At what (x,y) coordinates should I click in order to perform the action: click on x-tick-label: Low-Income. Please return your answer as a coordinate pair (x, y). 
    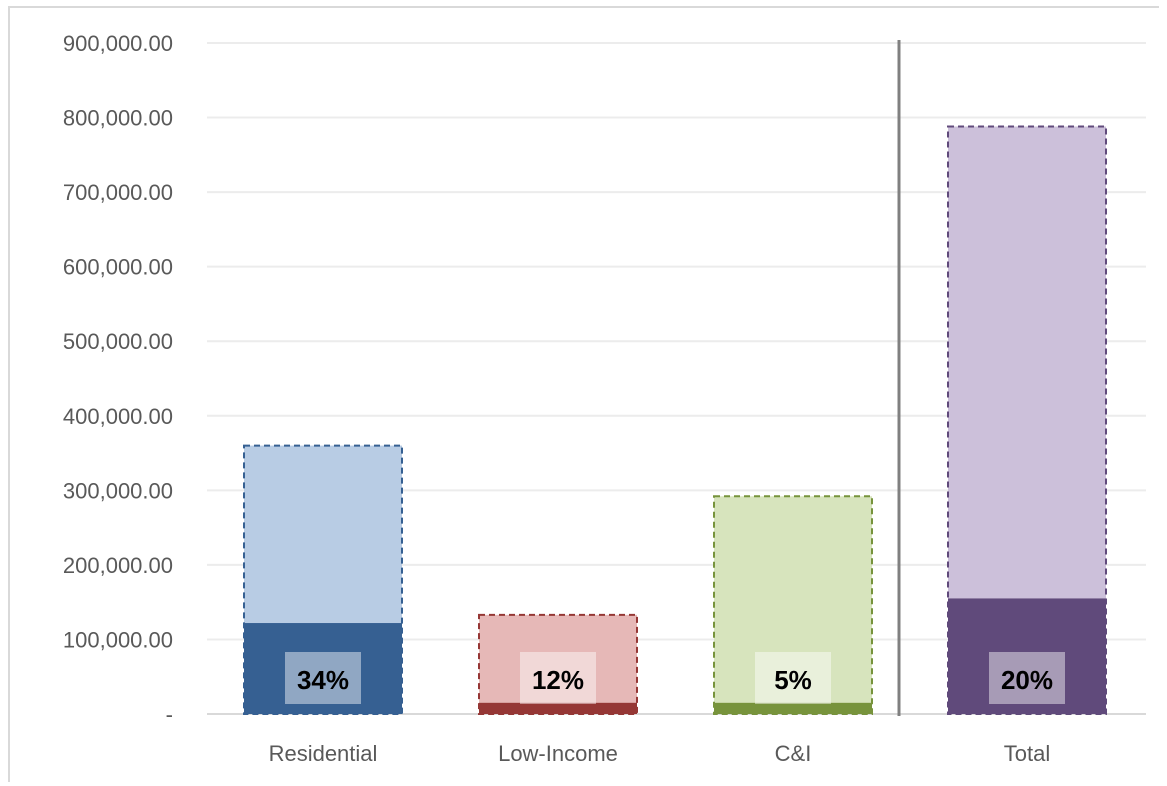
    Looking at the image, I should click on (558, 753).